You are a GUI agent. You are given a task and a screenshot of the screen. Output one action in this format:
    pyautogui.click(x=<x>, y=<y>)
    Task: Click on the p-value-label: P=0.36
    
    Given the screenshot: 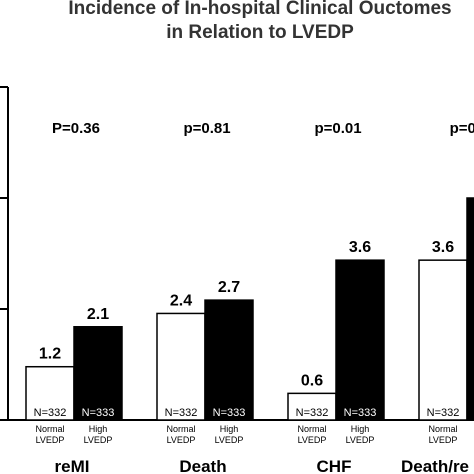 What is the action you would take?
    pyautogui.click(x=76, y=128)
    